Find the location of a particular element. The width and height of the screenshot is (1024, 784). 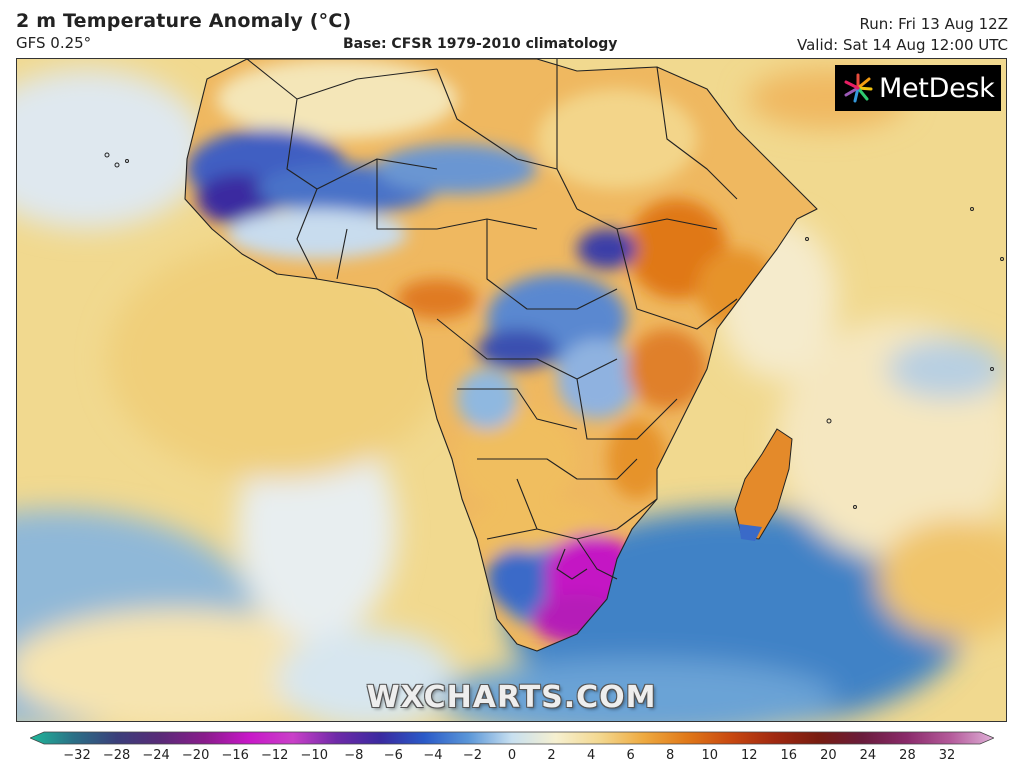

madagascar is located at coordinates (763, 484).